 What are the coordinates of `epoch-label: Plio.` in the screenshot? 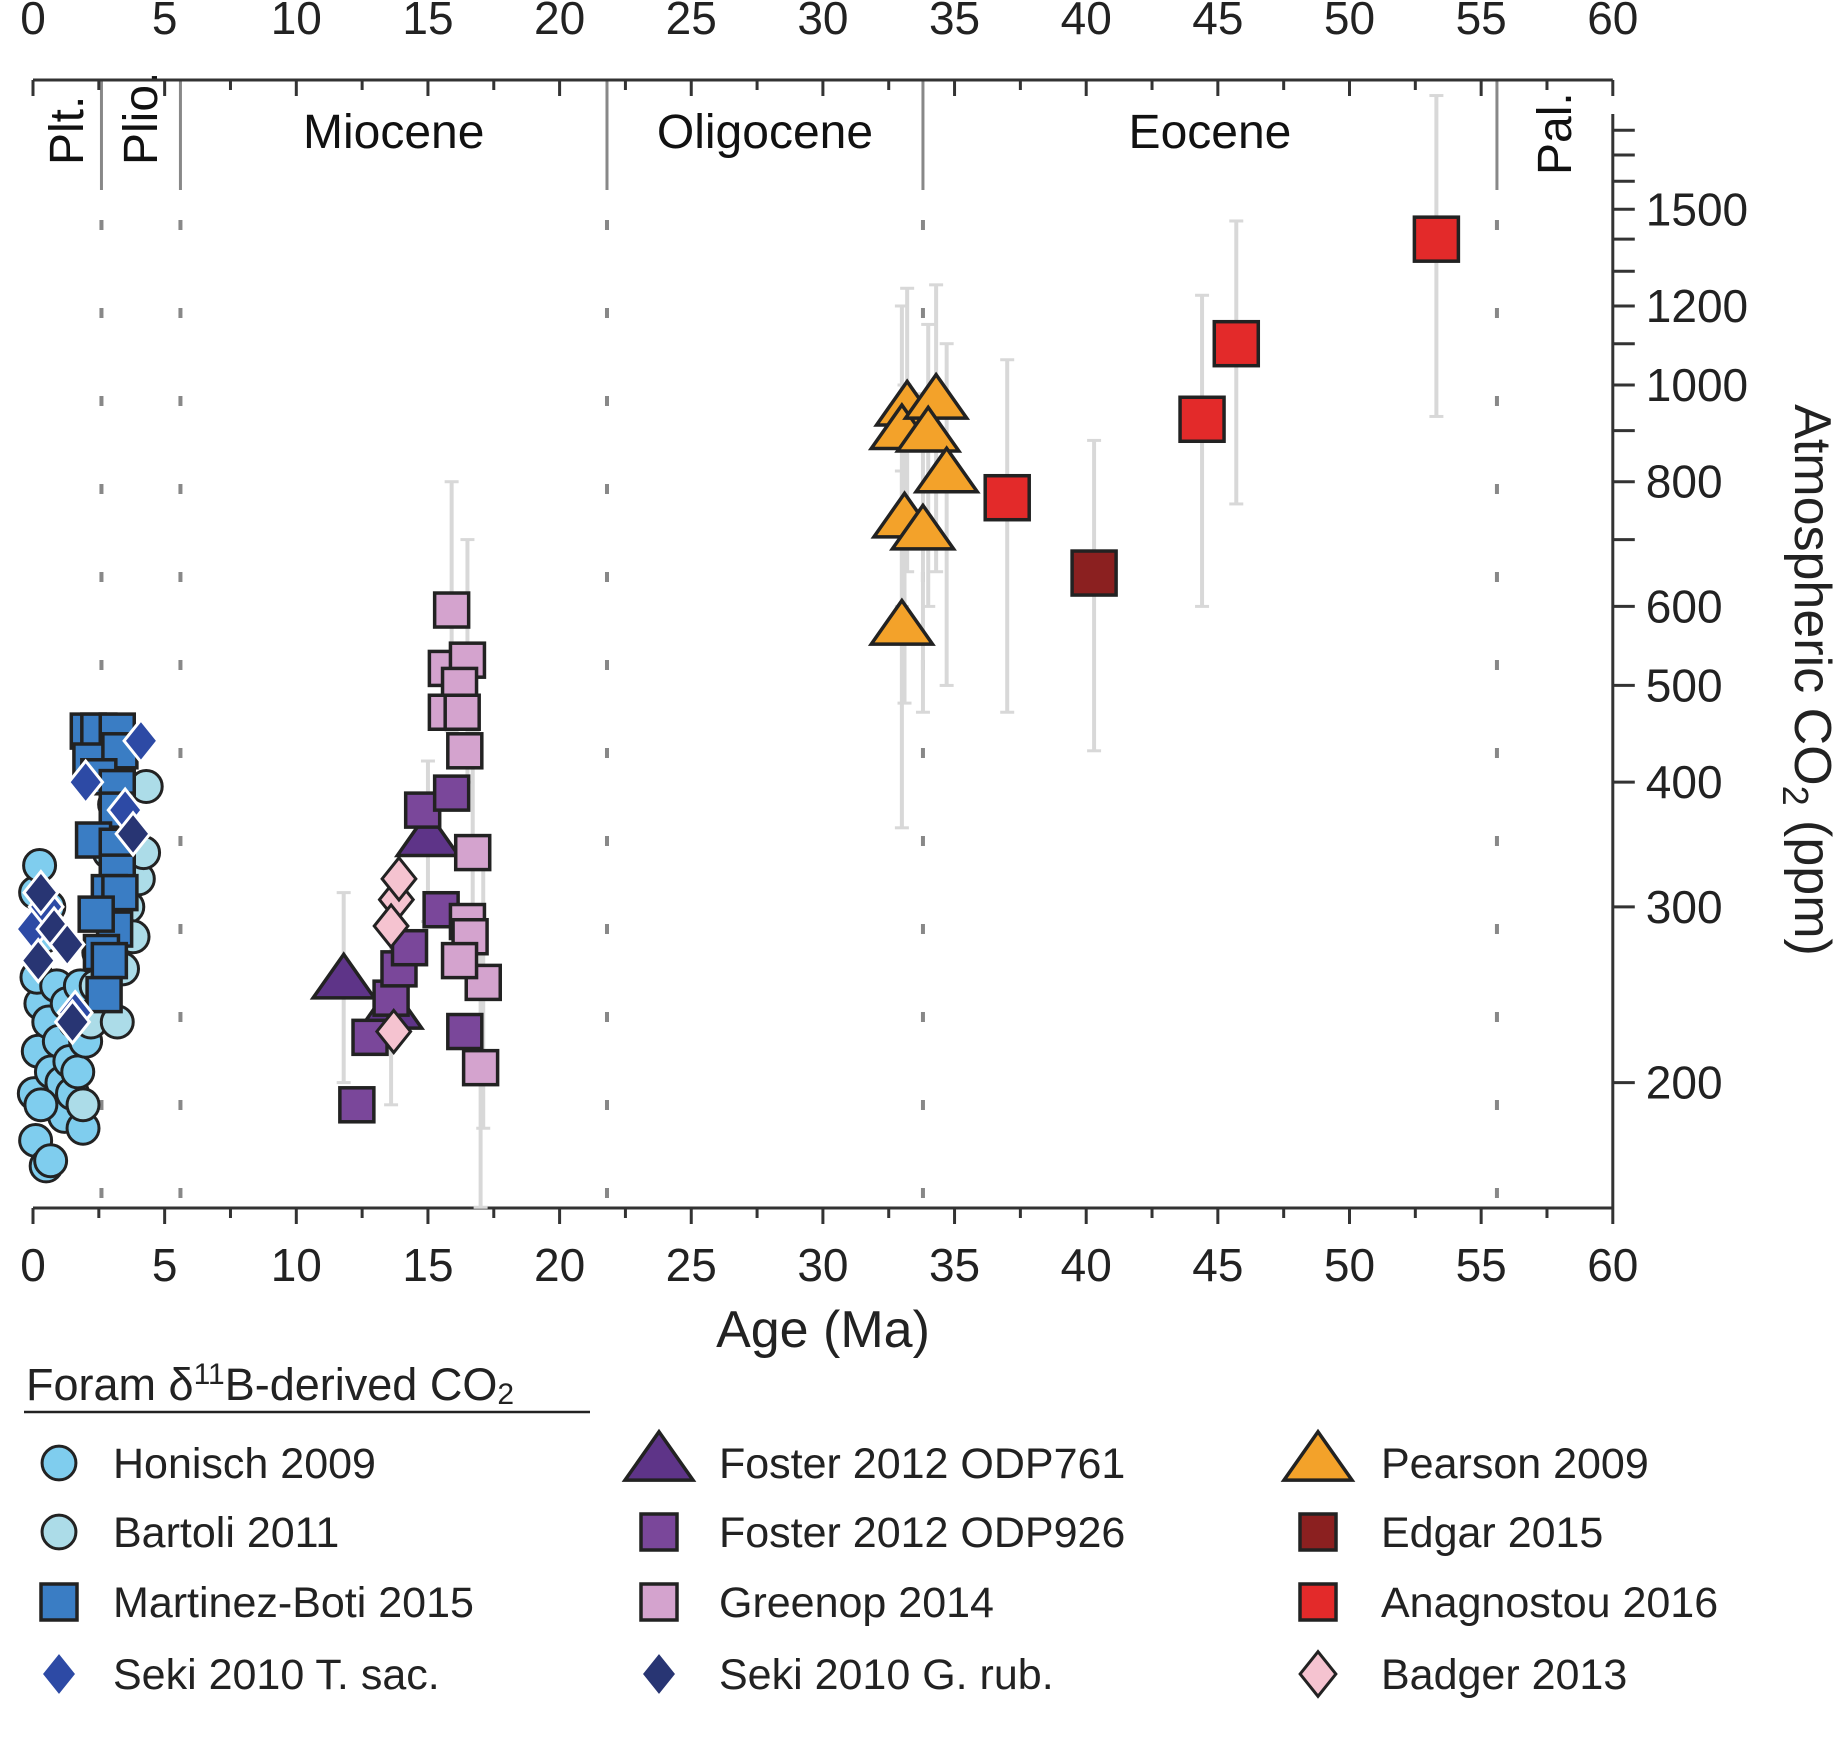 It's located at (141, 118).